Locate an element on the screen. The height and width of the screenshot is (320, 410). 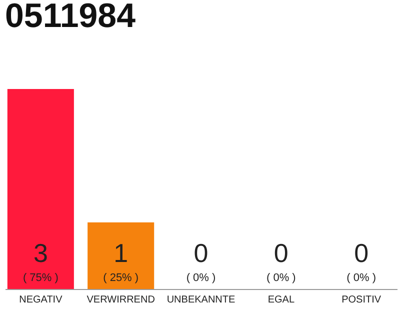
data-label: 3 is located at coordinates (40, 253).